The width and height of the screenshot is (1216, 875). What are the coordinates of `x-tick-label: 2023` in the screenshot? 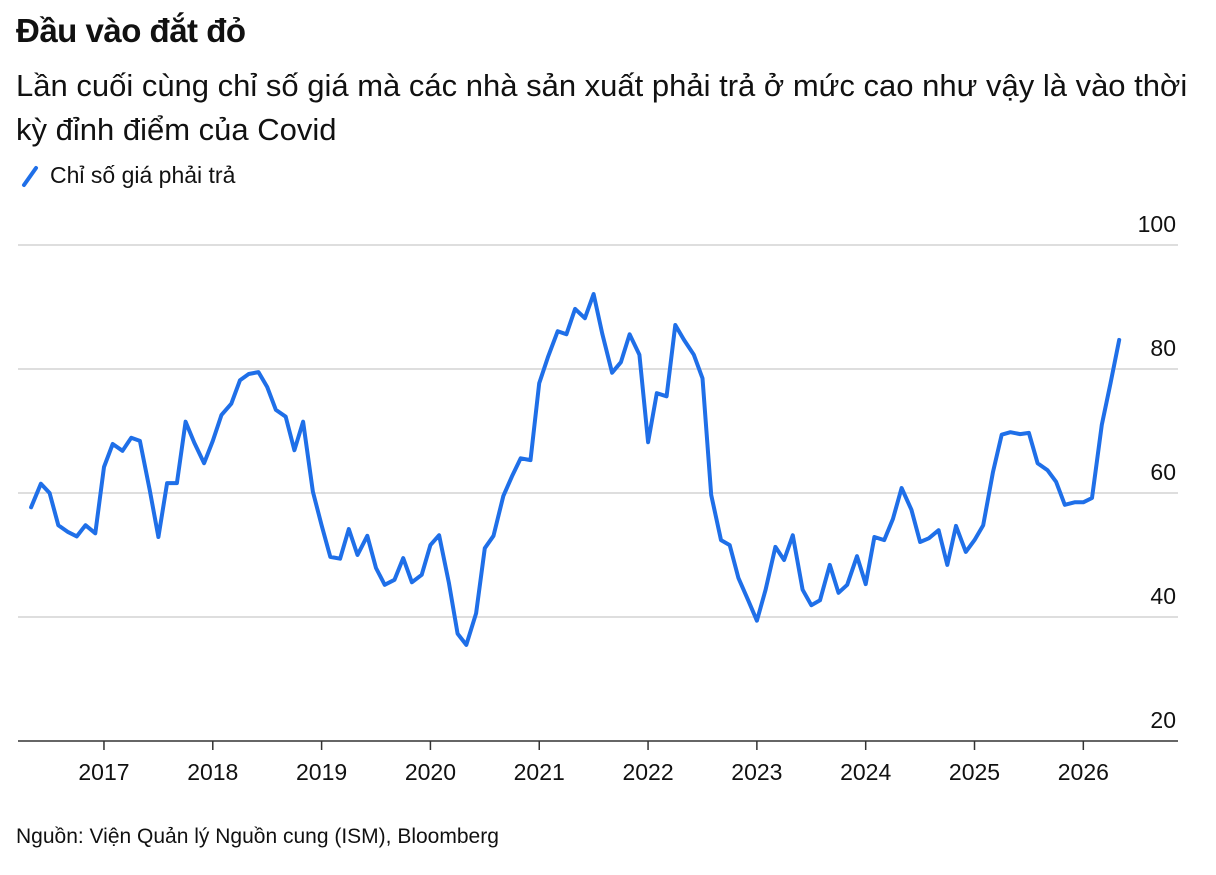 It's located at (756, 772).